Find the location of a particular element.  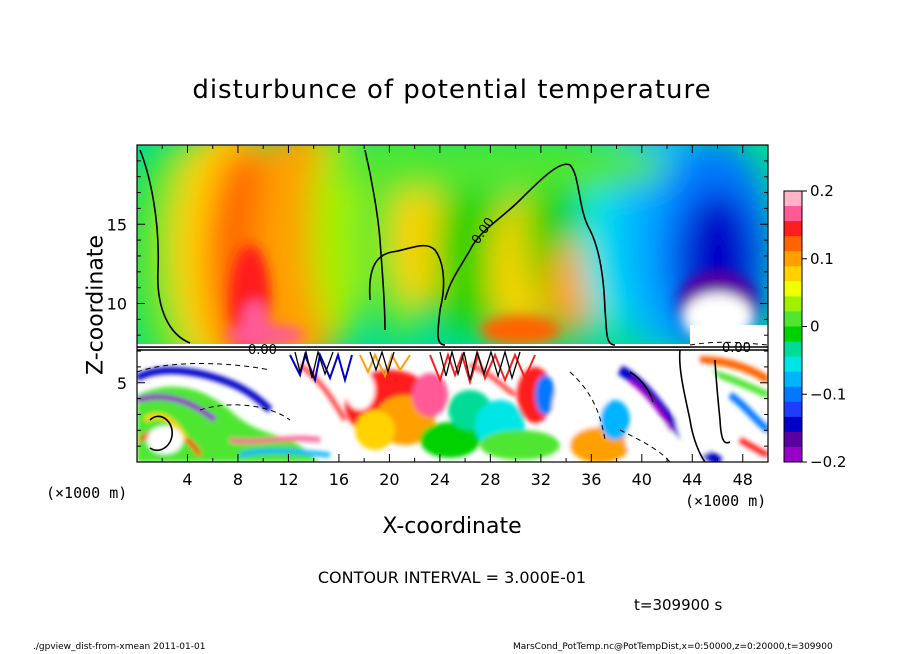

x-tick-label: 20 is located at coordinates (389, 479).